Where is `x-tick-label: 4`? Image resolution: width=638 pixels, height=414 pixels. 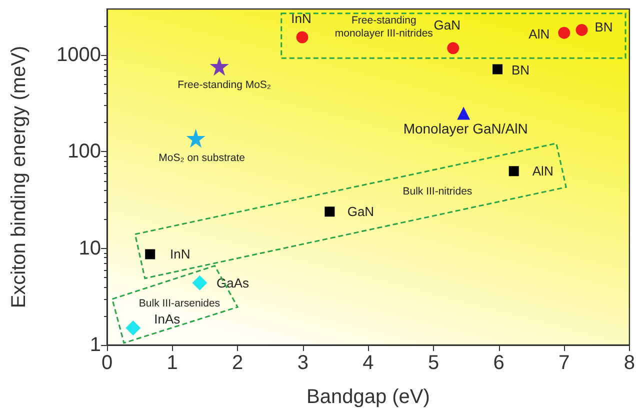 x-tick-label: 4 is located at coordinates (368, 363).